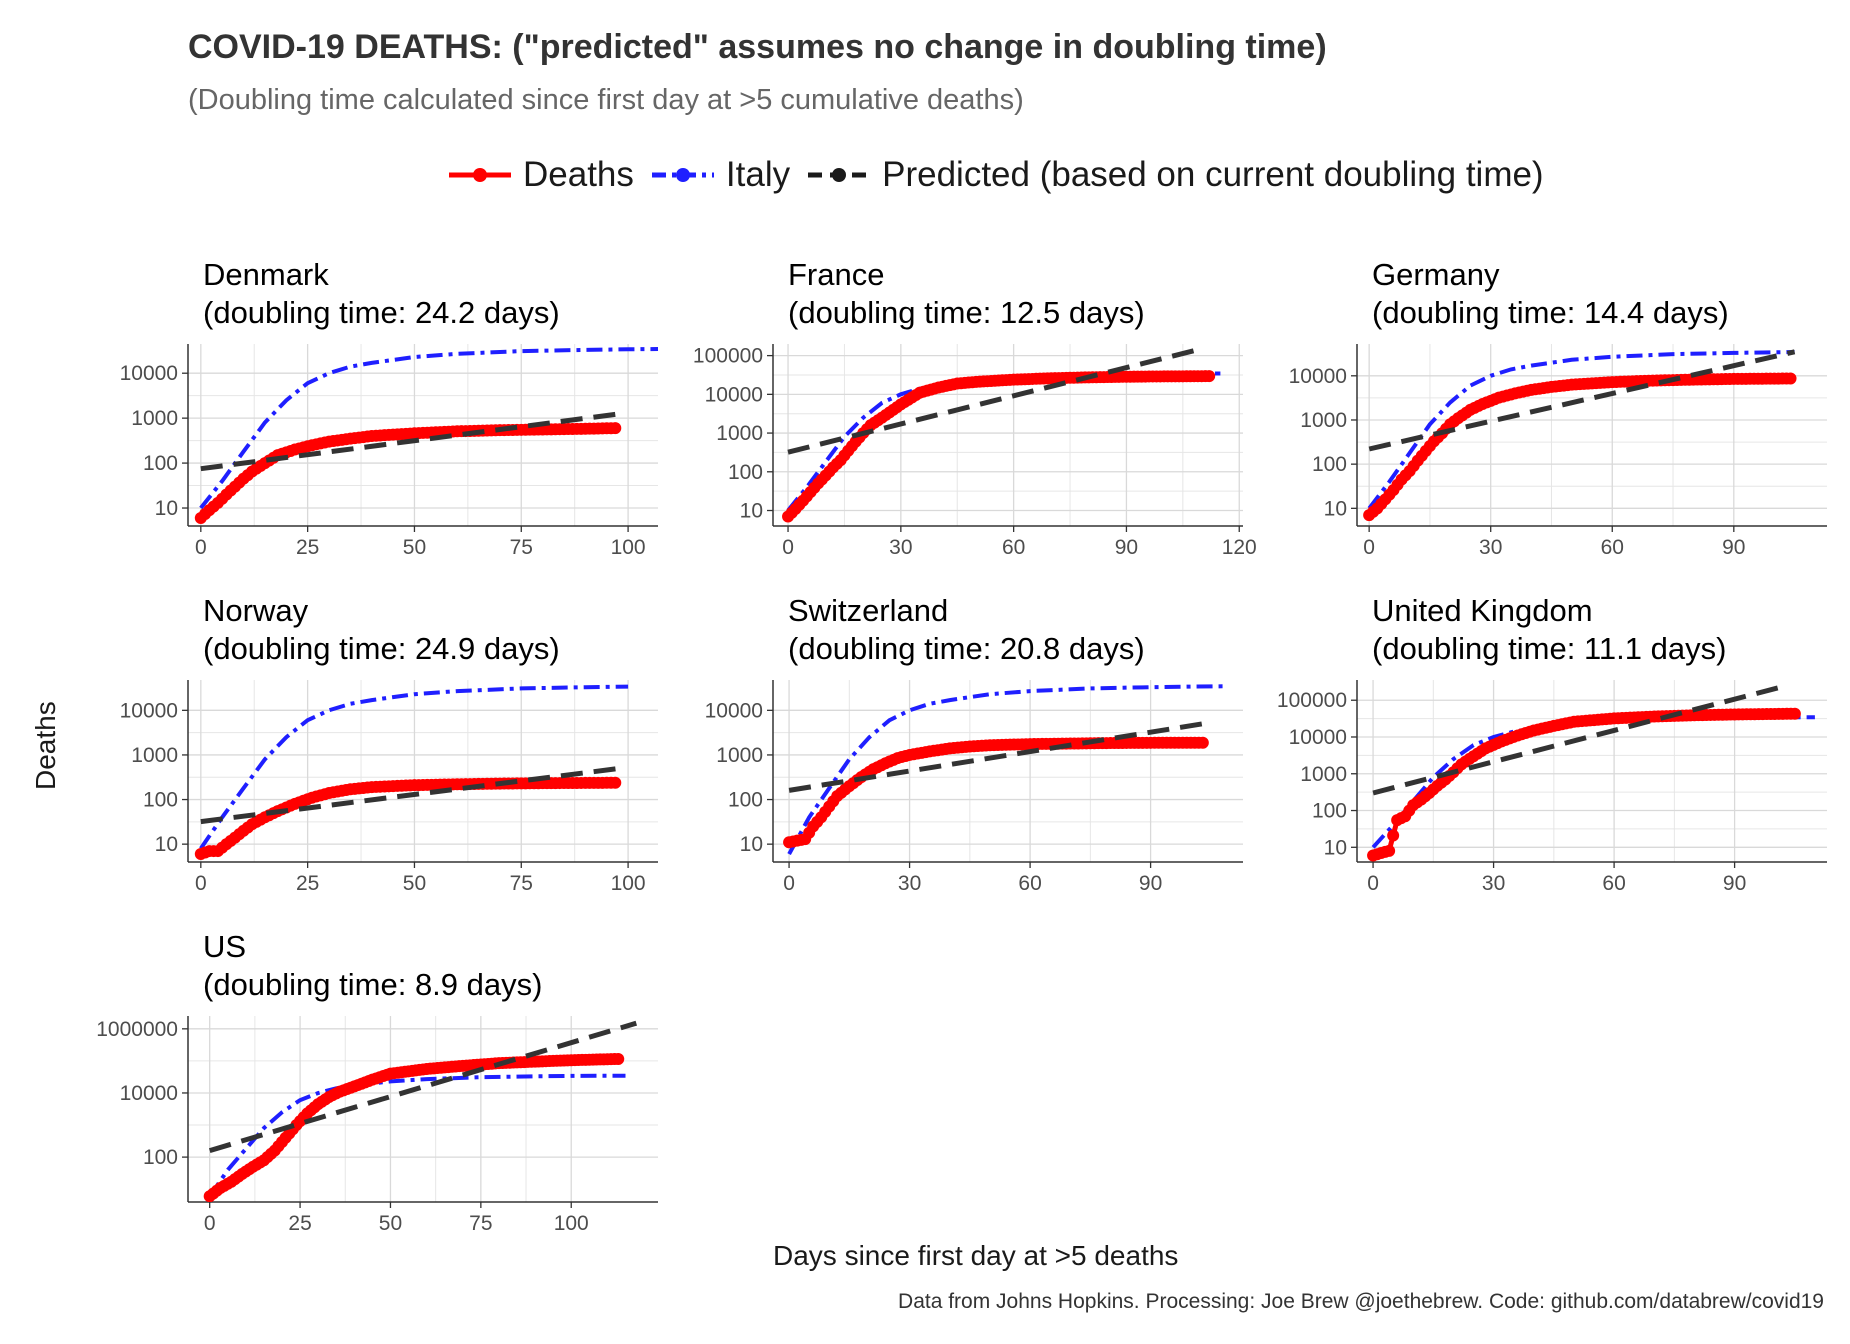 The height and width of the screenshot is (1344, 1850). I want to click on legend-item-italy: Italy, so click(719, 175).